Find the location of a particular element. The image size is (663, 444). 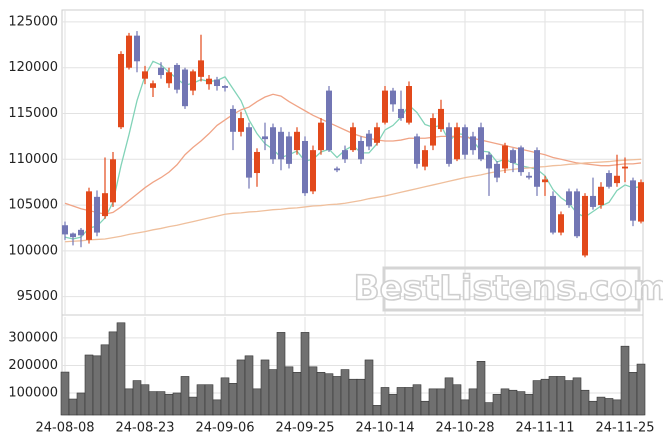

y-tick-label: 125000 is located at coordinates (33, 21).